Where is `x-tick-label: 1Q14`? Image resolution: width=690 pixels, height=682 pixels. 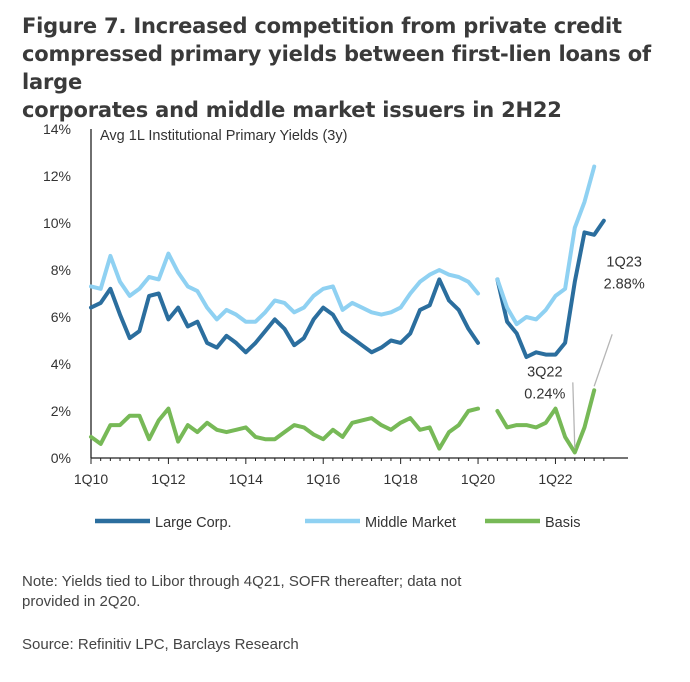
x-tick-label: 1Q14 is located at coordinates (246, 479).